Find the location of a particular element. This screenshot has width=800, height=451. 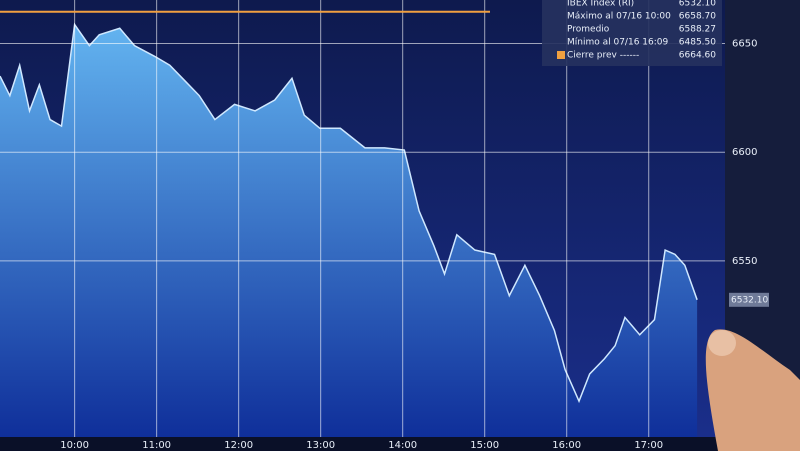

legend-value: 6588.27 is located at coordinates (697, 30).